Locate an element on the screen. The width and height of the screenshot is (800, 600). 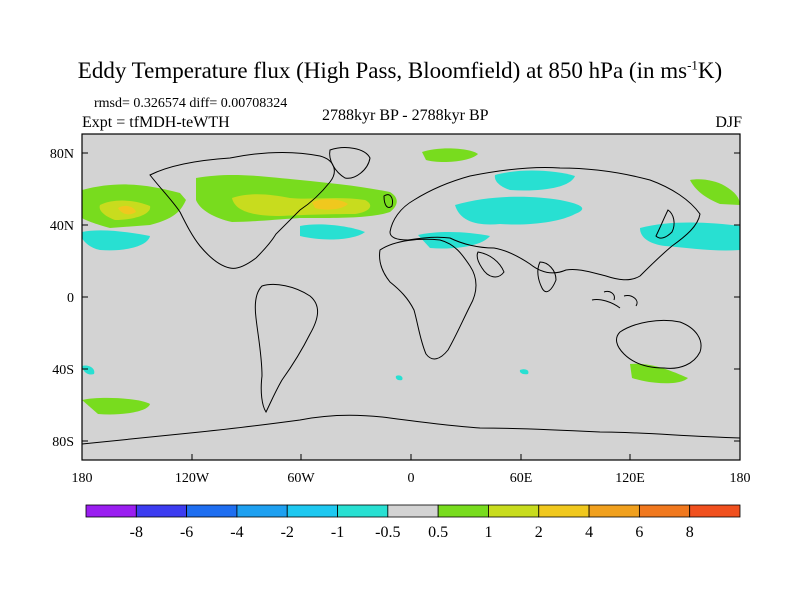
coastline-eurasia is located at coordinates (545, 223).